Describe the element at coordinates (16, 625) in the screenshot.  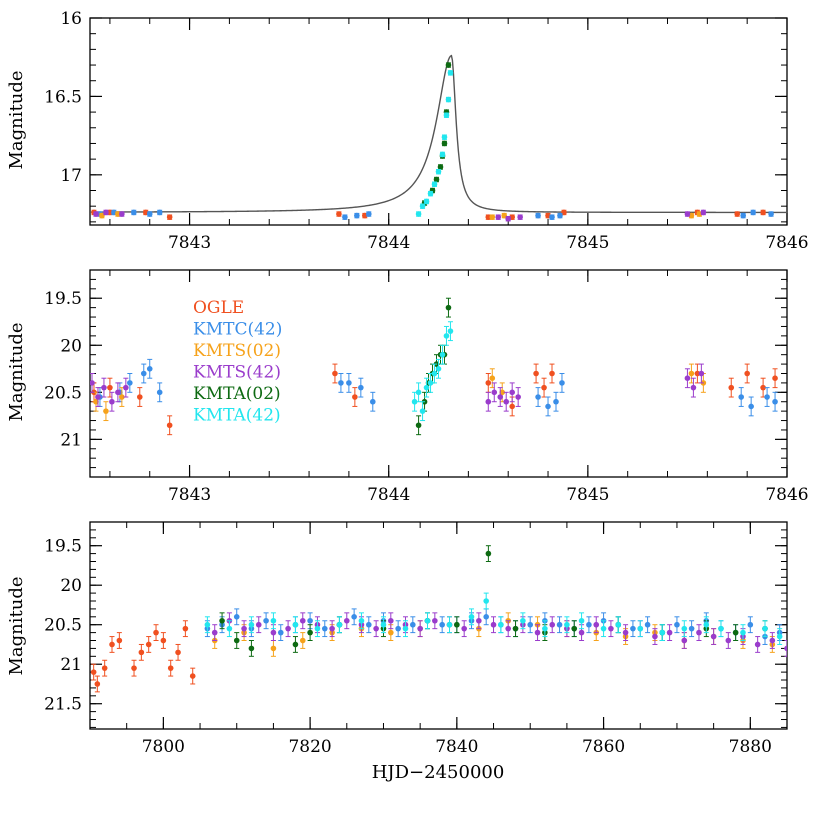
I see `panel-2-ylabel: Magnitude` at that location.